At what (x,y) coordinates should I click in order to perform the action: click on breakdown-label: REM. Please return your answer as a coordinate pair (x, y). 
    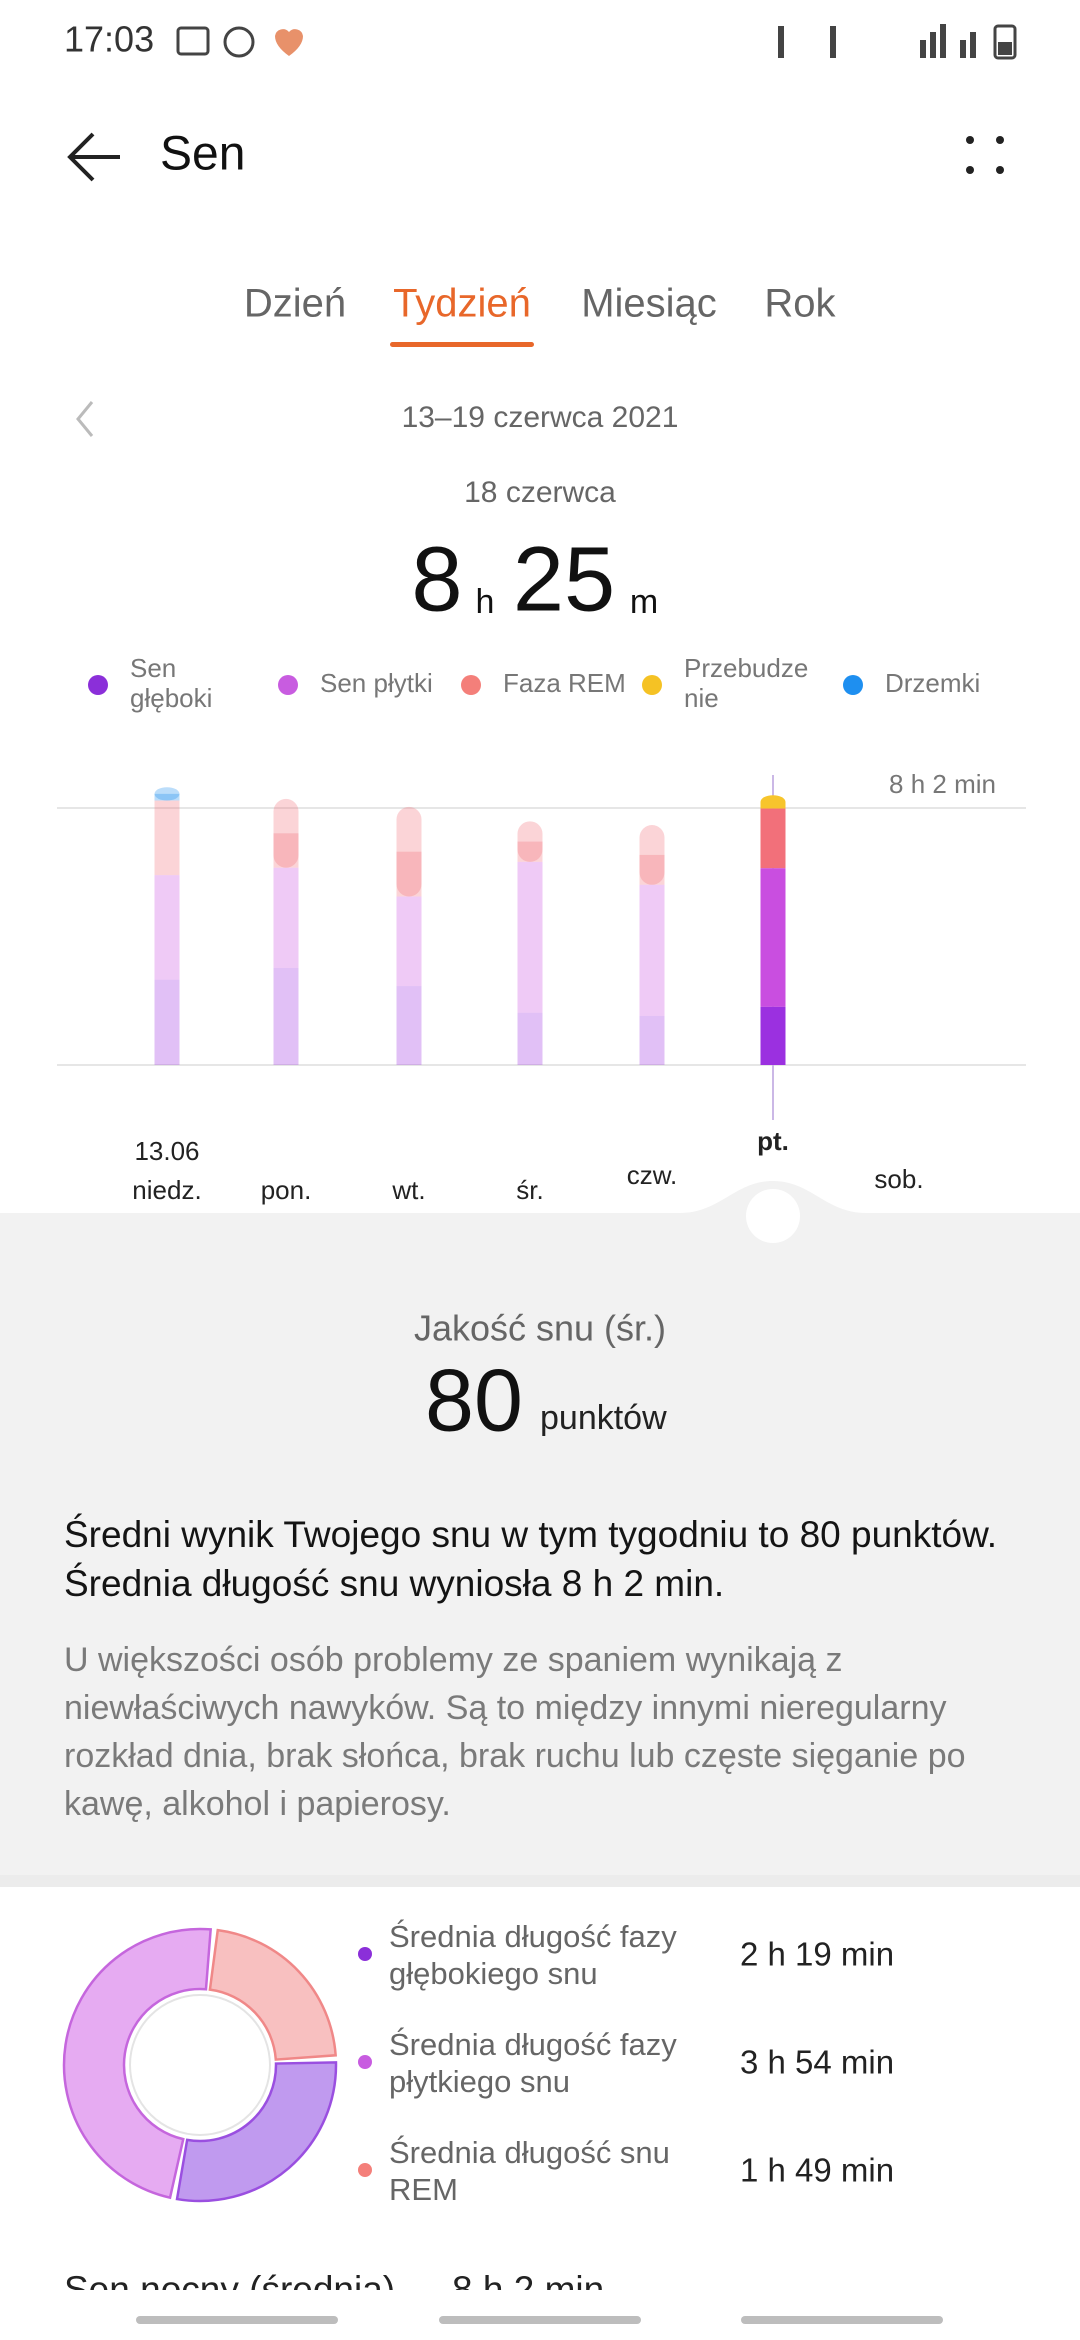
    Looking at the image, I should click on (423, 2189).